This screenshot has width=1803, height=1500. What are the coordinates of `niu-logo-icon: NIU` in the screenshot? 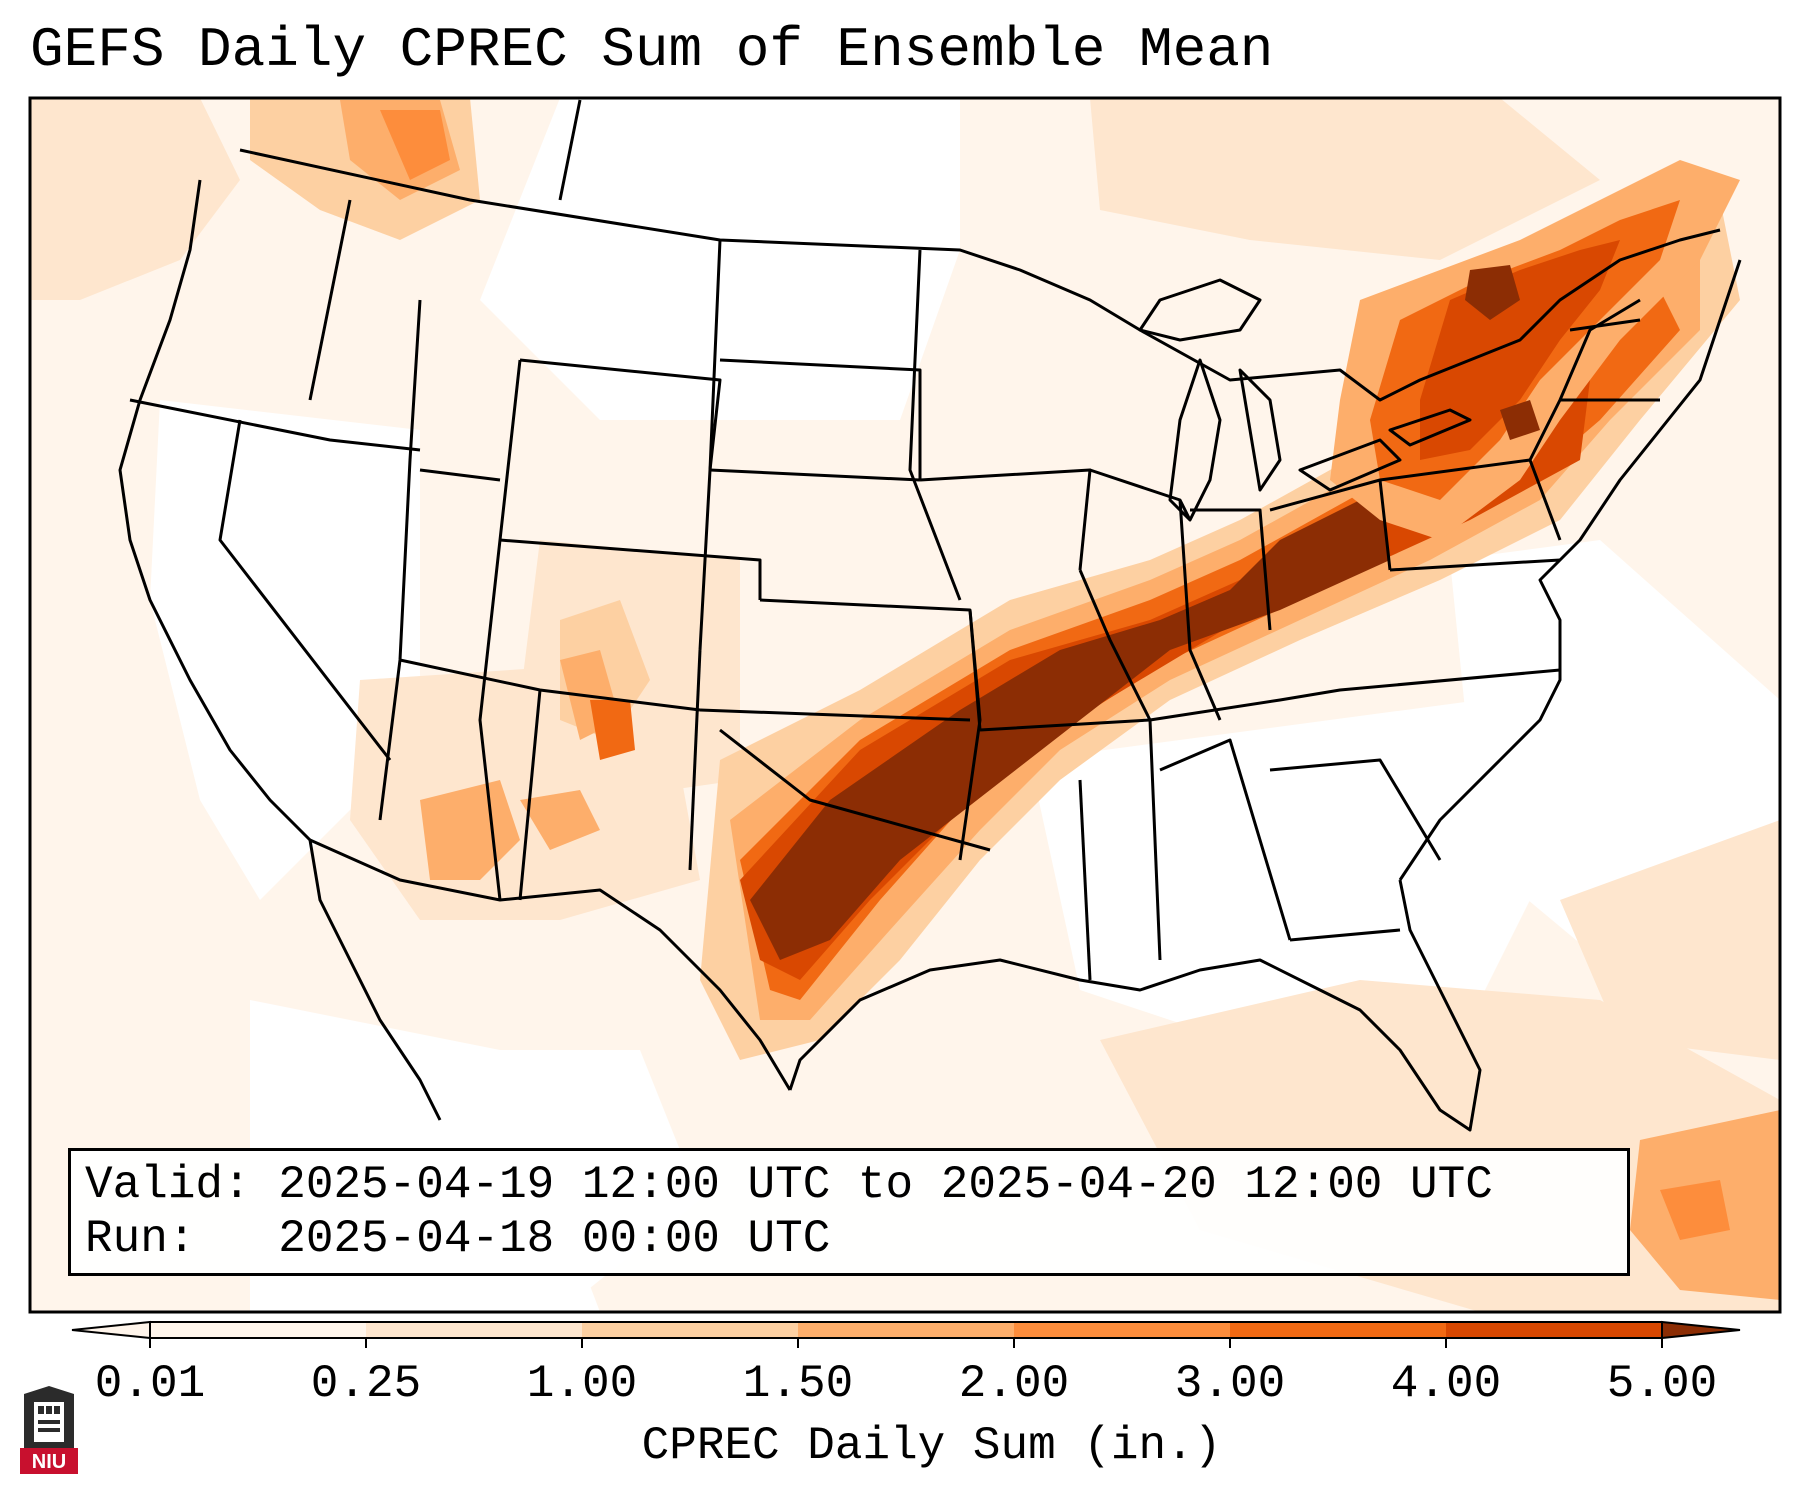 It's located at (49, 1430).